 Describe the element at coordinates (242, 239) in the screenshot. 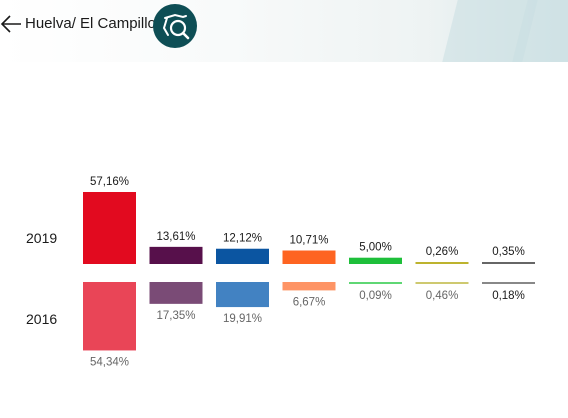

I see `value-label-2019-3: 12,12%` at that location.